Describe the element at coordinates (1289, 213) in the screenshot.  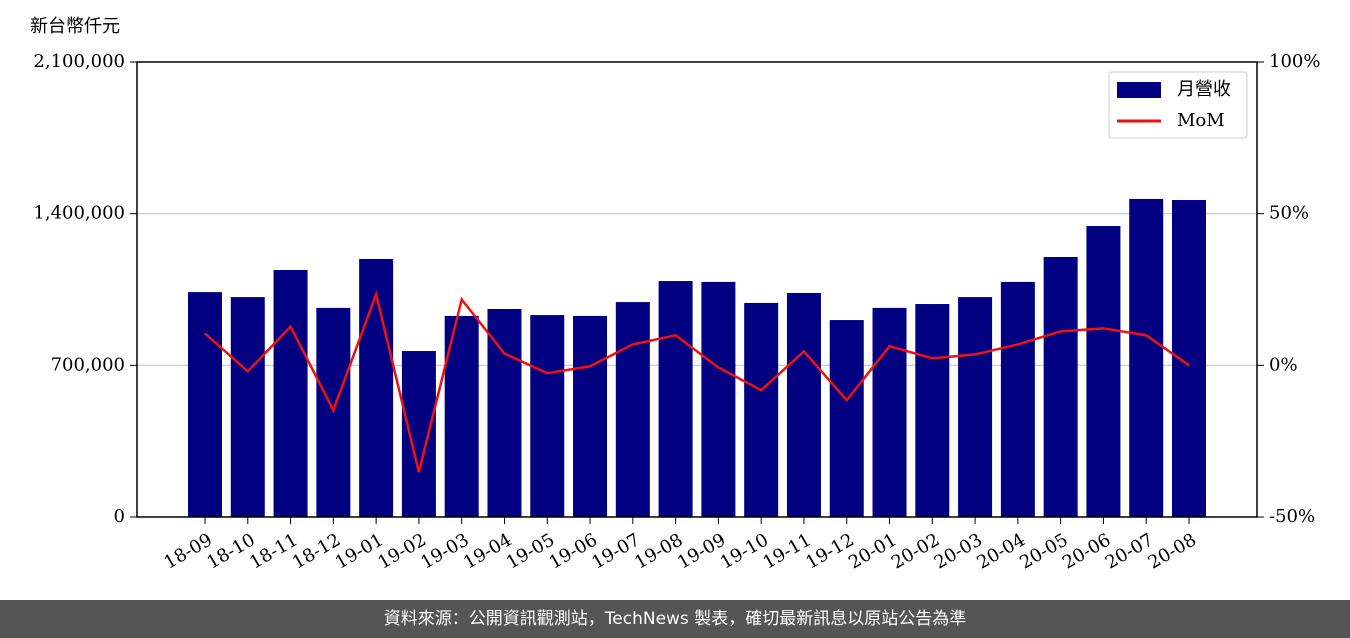
I see `y2-tick-label: 50%` at that location.